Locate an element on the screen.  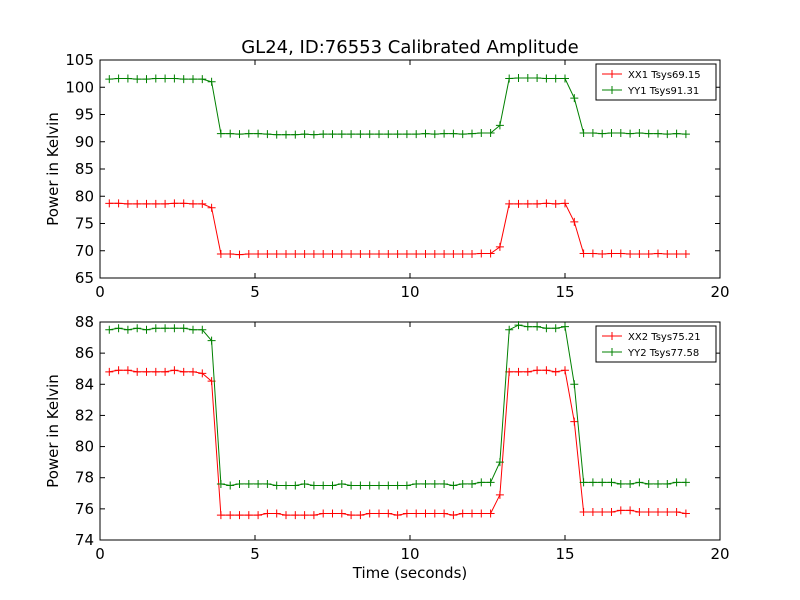
y-tick-label: 86 is located at coordinates (84, 353).